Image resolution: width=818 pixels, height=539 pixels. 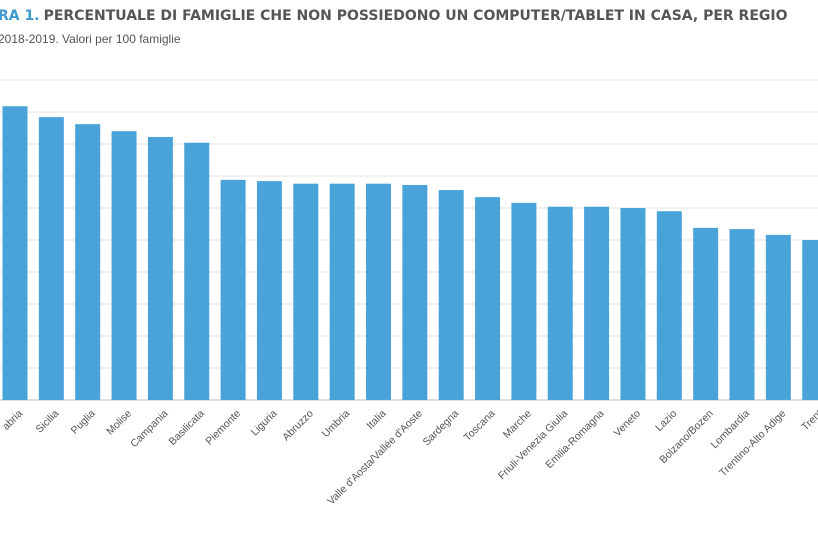 I want to click on x-tick-label: Campania, so click(x=149, y=428).